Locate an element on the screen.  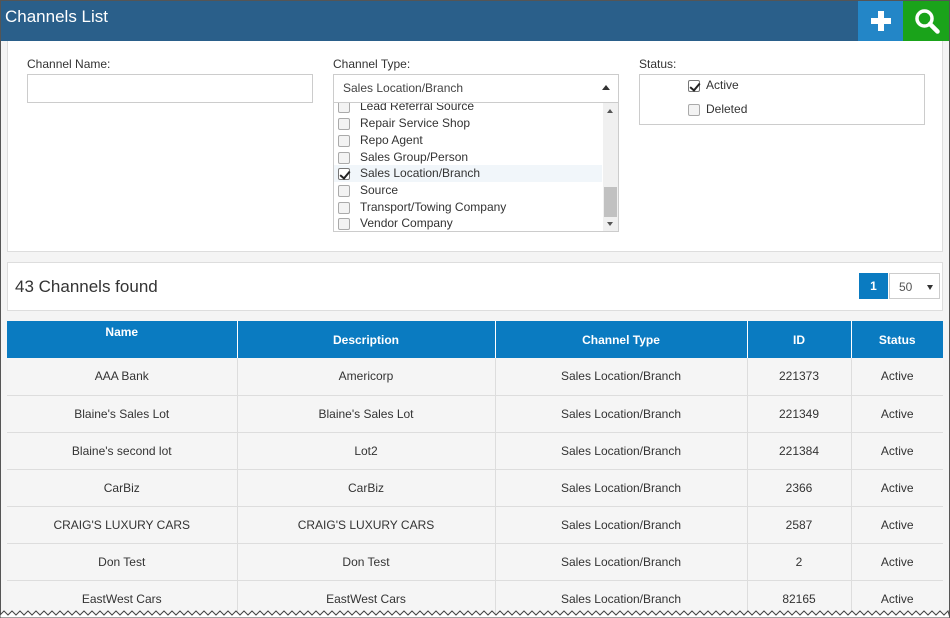
cell-name: EastWest Cars is located at coordinates (122, 599).